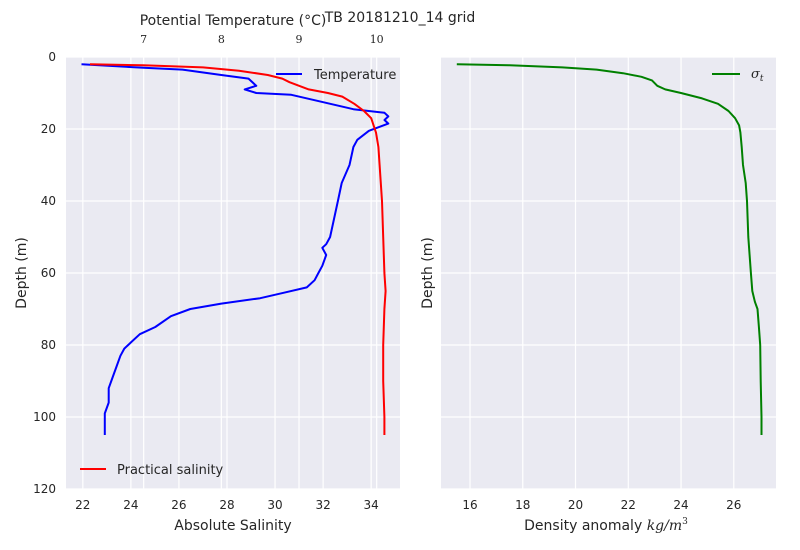  Describe the element at coordinates (52, 57) in the screenshot. I see `left-y-tick-label: 0` at that location.